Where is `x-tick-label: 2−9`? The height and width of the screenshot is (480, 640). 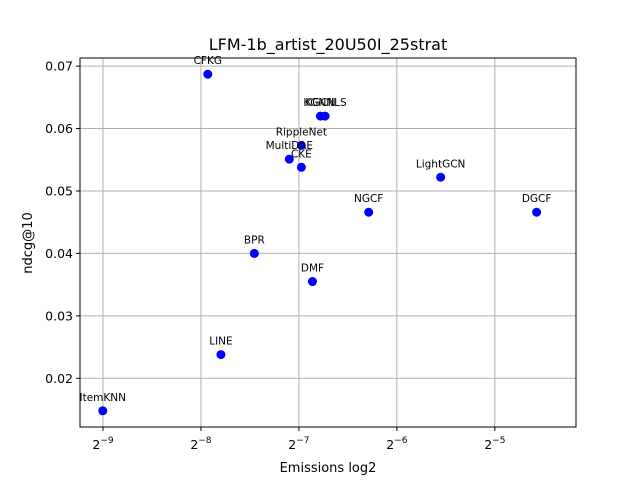
x-tick-label: 2−9 is located at coordinates (102, 444).